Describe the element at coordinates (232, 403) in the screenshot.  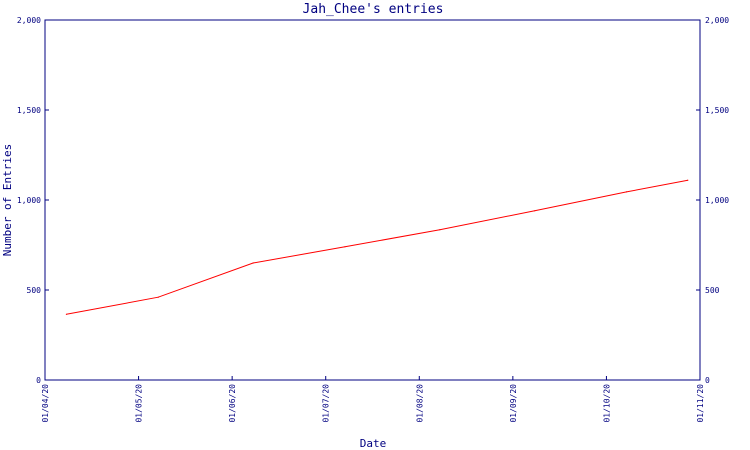
I see `x-tick-label: 01/06/20` at that location.